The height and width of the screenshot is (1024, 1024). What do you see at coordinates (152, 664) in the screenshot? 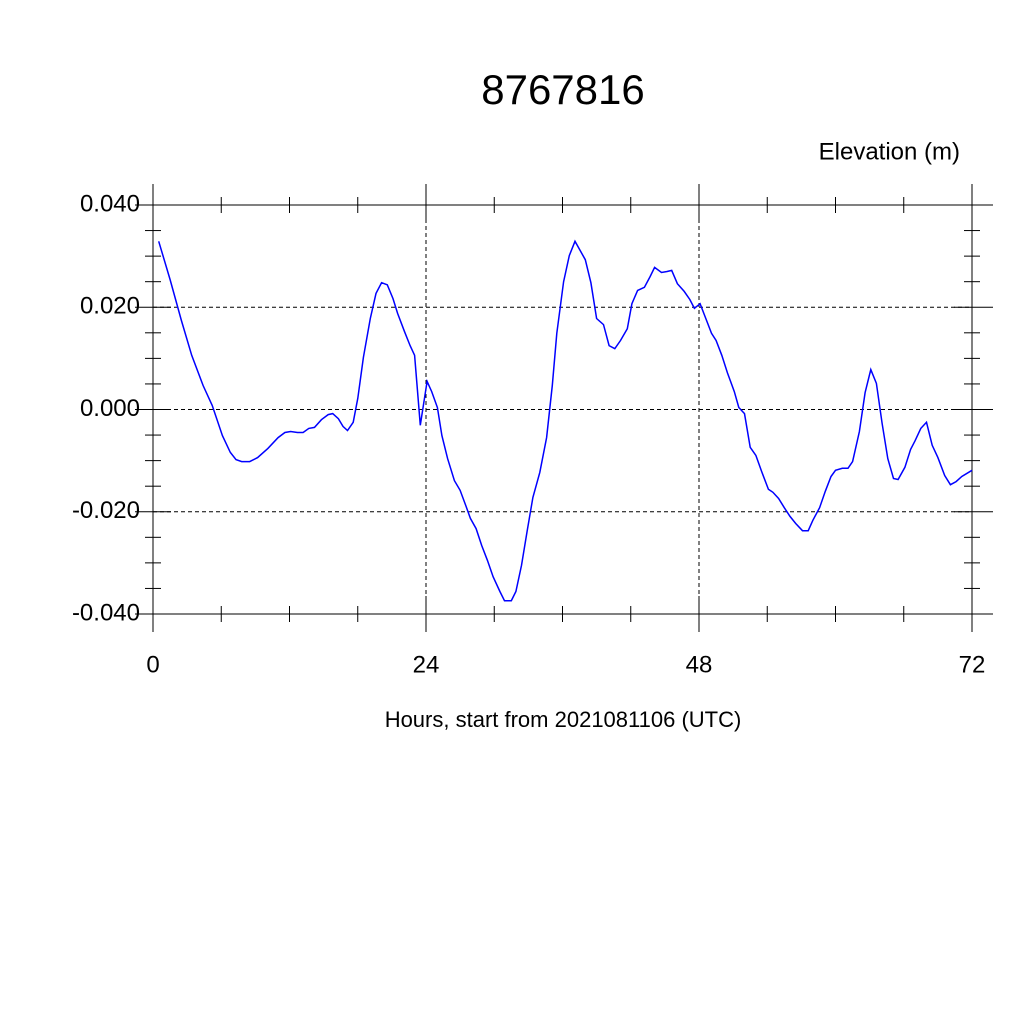
I see `x-tick-label: 0` at bounding box center [152, 664].